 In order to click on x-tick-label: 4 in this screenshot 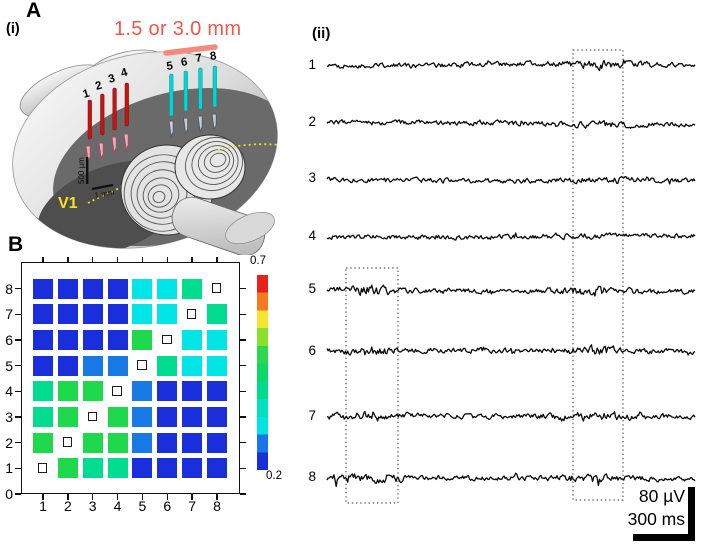, I will do `click(117, 506)`.